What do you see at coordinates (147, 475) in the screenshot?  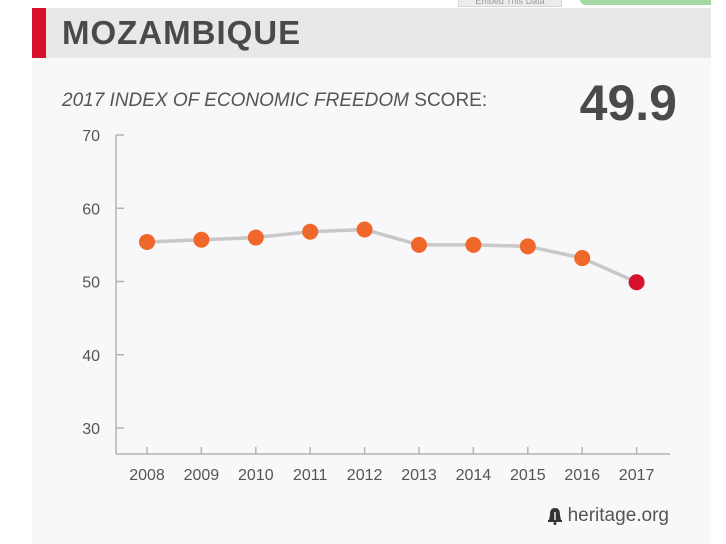 I see `x-tick-label: 2008` at bounding box center [147, 475].